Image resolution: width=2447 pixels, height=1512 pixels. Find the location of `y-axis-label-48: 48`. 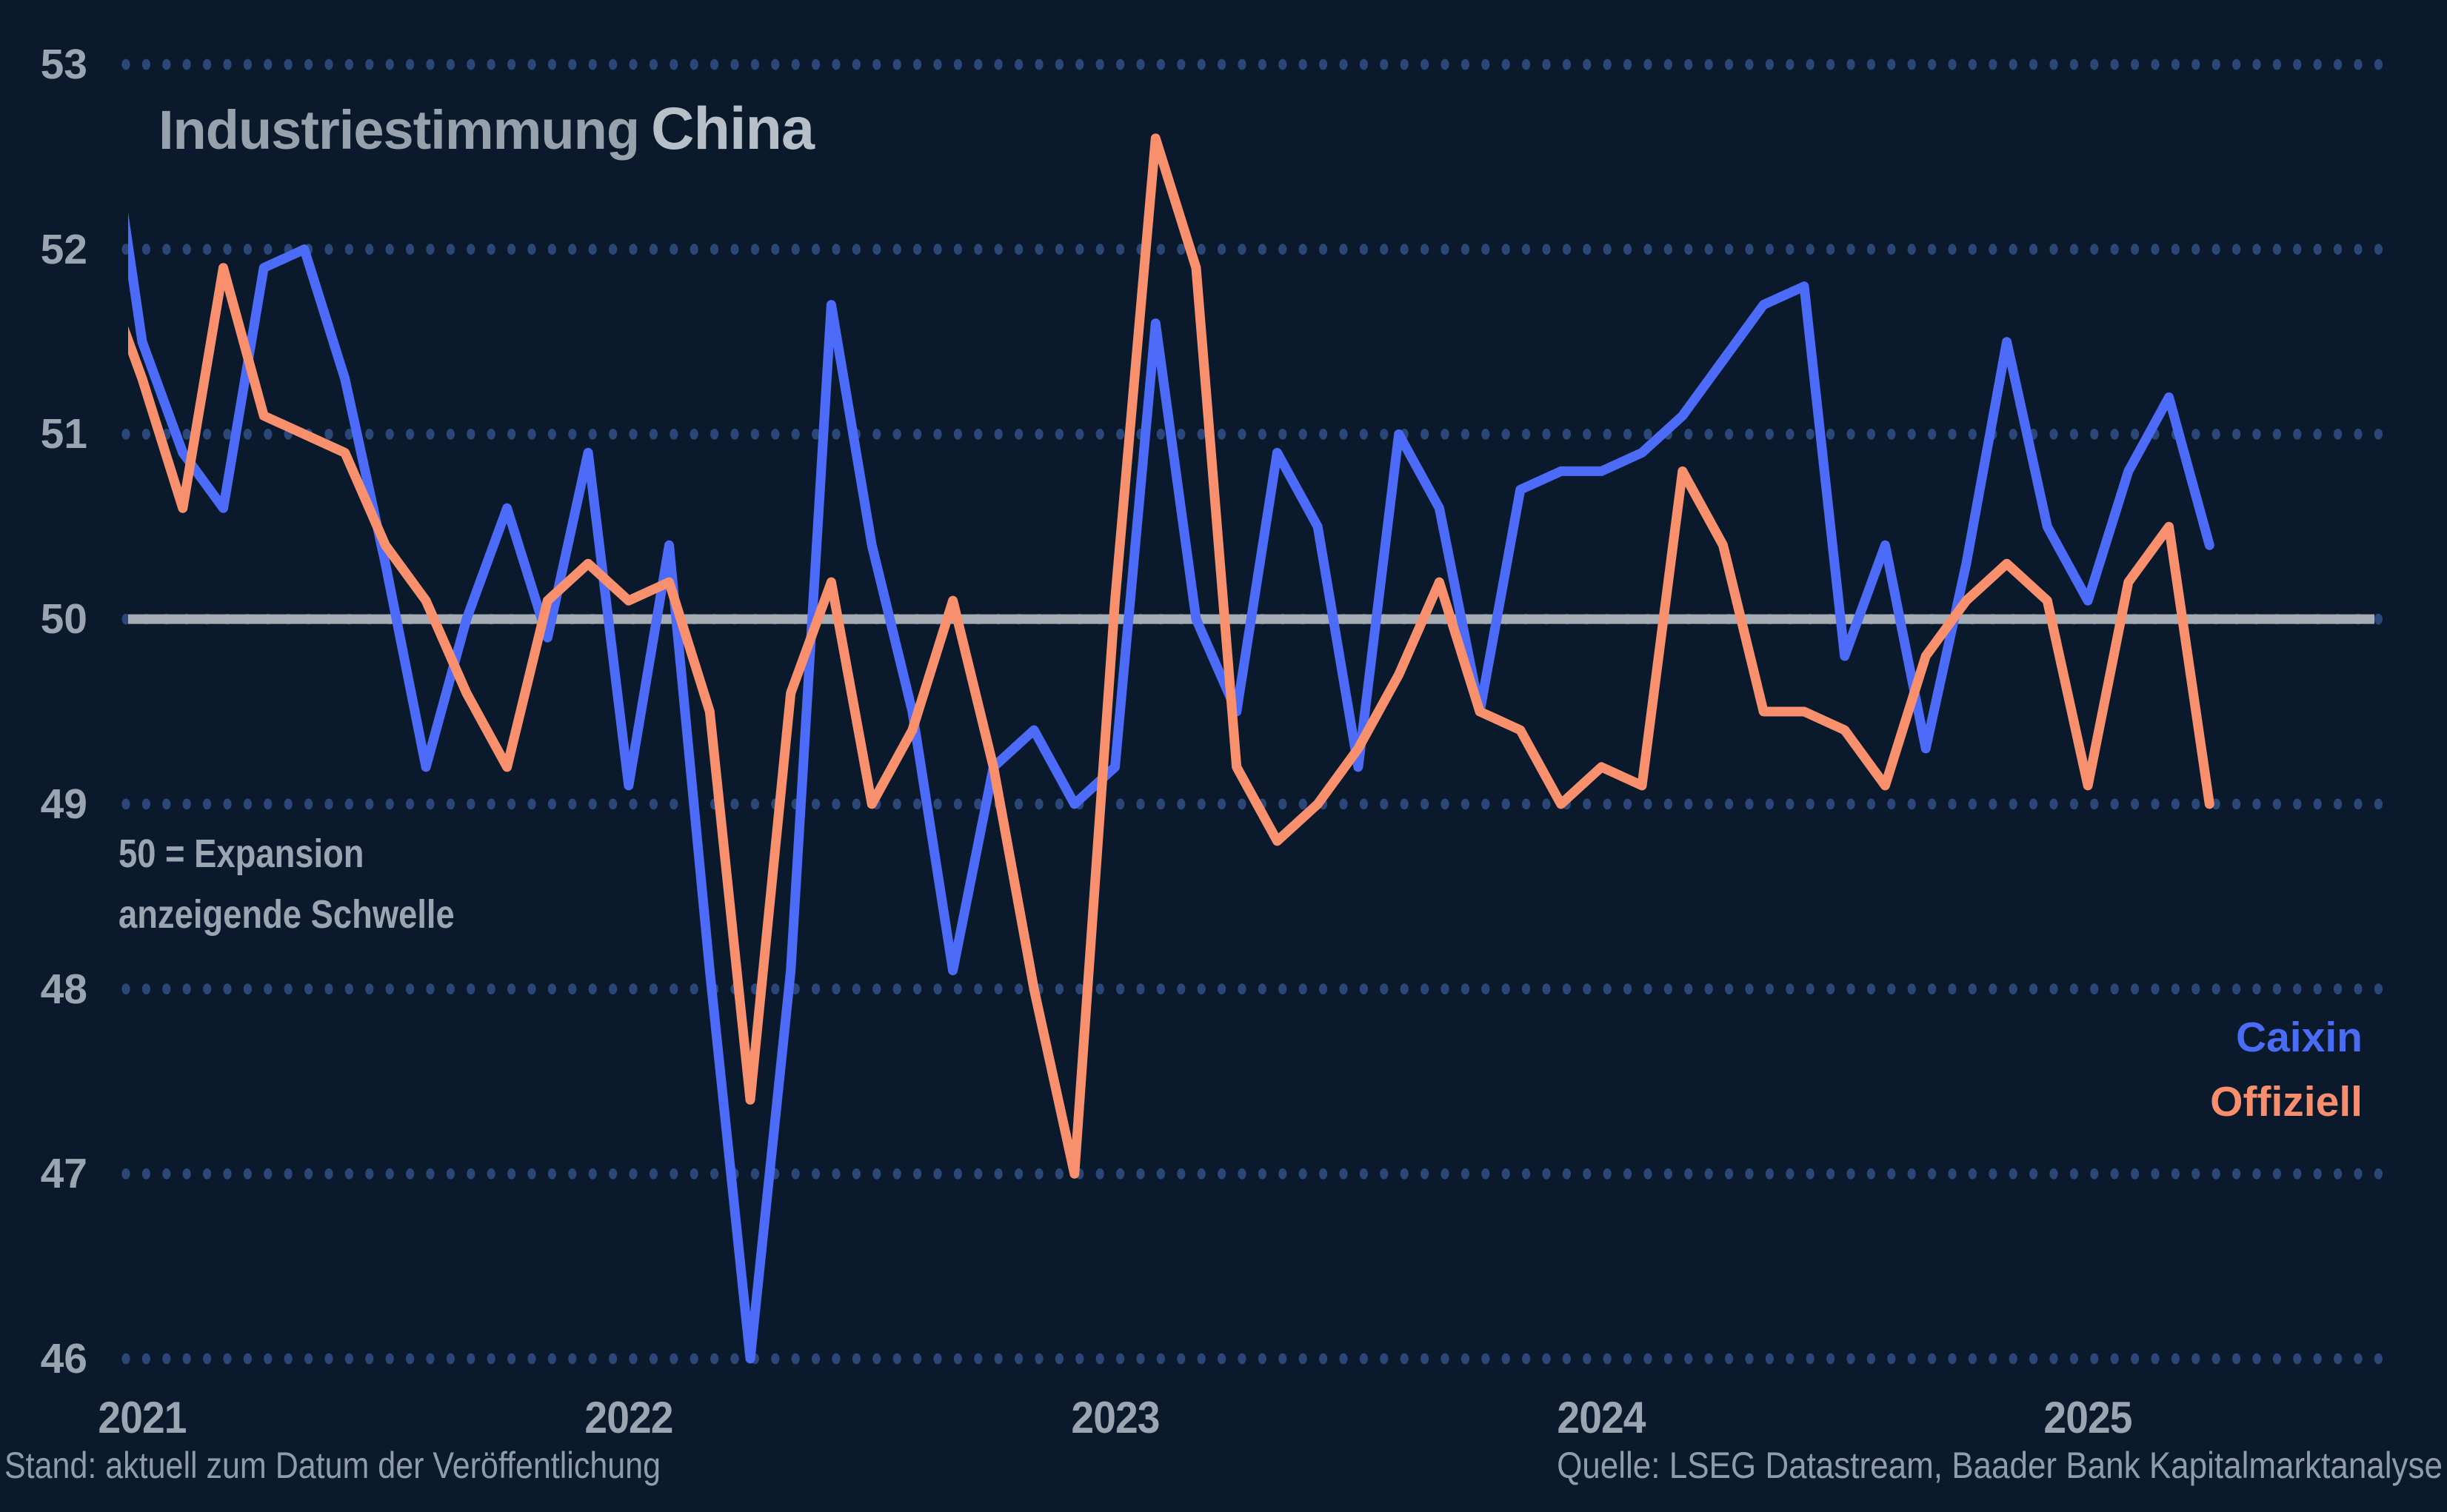

y-axis-label-48: 48 is located at coordinates (63, 989).